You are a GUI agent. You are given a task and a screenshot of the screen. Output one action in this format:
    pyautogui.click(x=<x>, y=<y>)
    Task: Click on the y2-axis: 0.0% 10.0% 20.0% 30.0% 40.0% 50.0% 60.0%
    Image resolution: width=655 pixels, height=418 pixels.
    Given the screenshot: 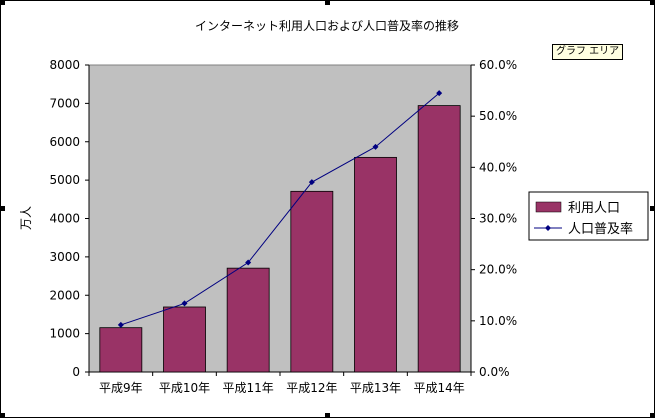 What is the action you would take?
    pyautogui.click(x=493, y=218)
    